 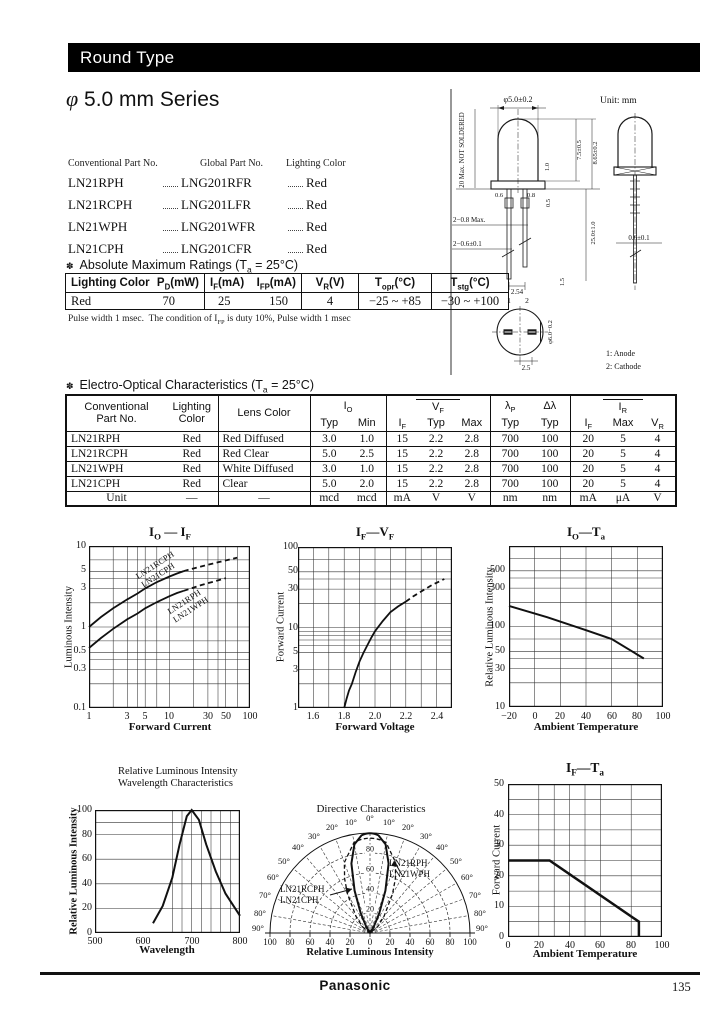 What do you see at coordinates (96, 182) in the screenshot?
I see `conventional-part-no: LN21RPH` at bounding box center [96, 182].